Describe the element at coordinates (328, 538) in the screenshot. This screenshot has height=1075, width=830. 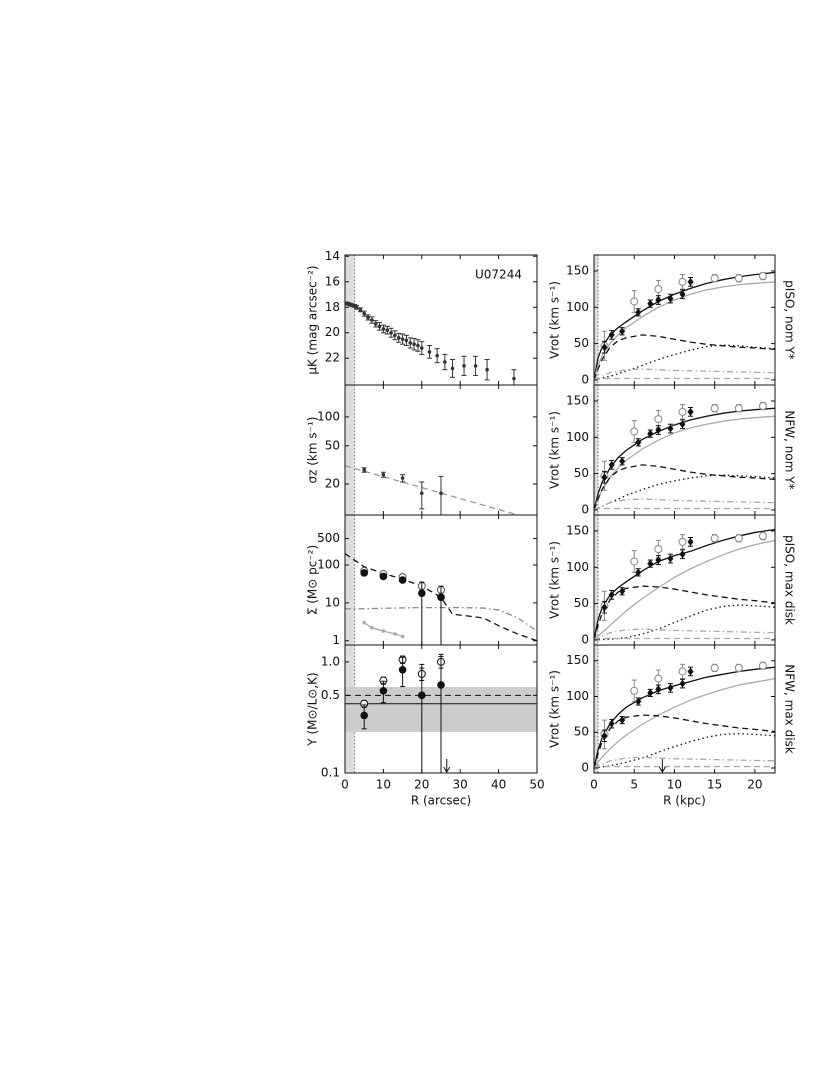
I see `y-tick-label: 500` at that location.